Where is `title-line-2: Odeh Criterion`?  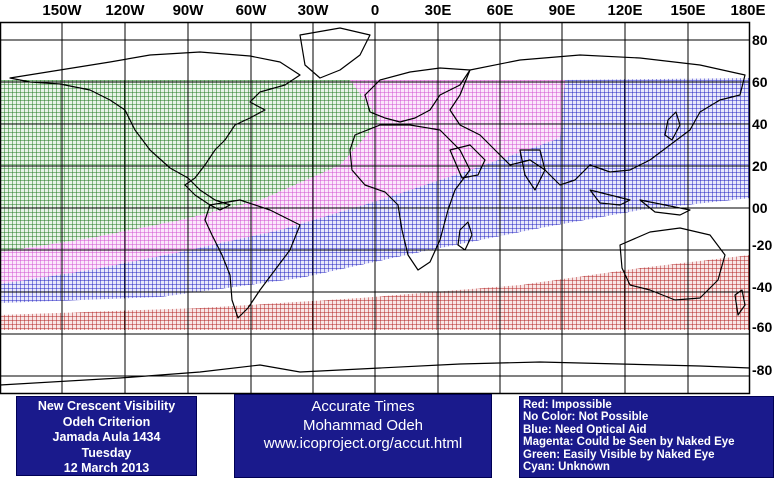 title-line-2: Odeh Criterion is located at coordinates (106, 421).